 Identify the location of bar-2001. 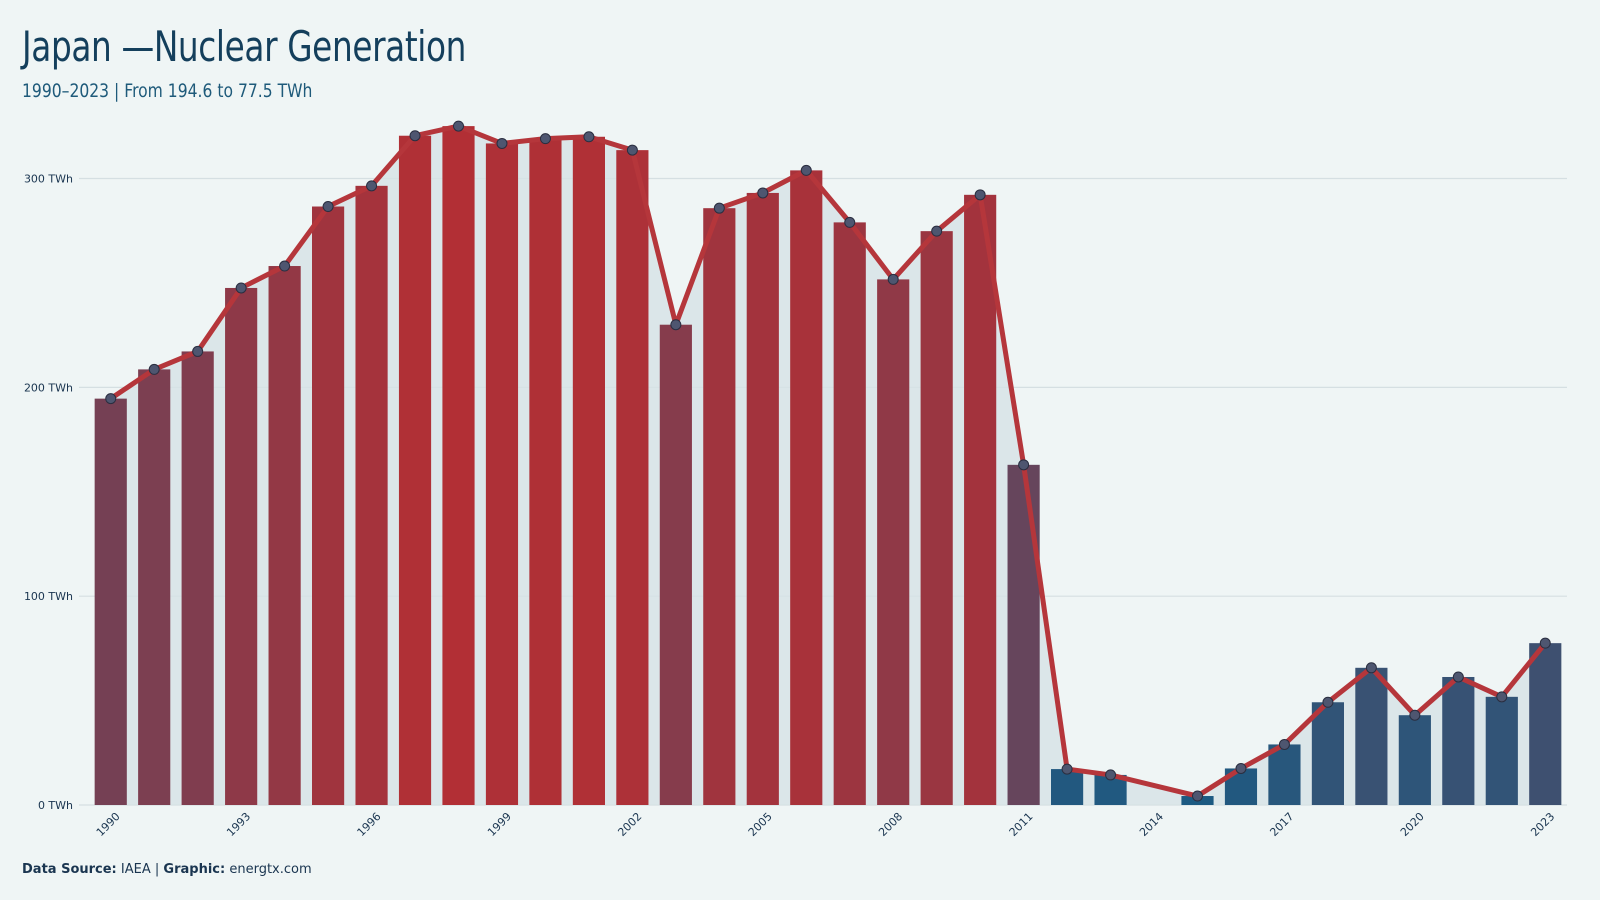
(588, 470).